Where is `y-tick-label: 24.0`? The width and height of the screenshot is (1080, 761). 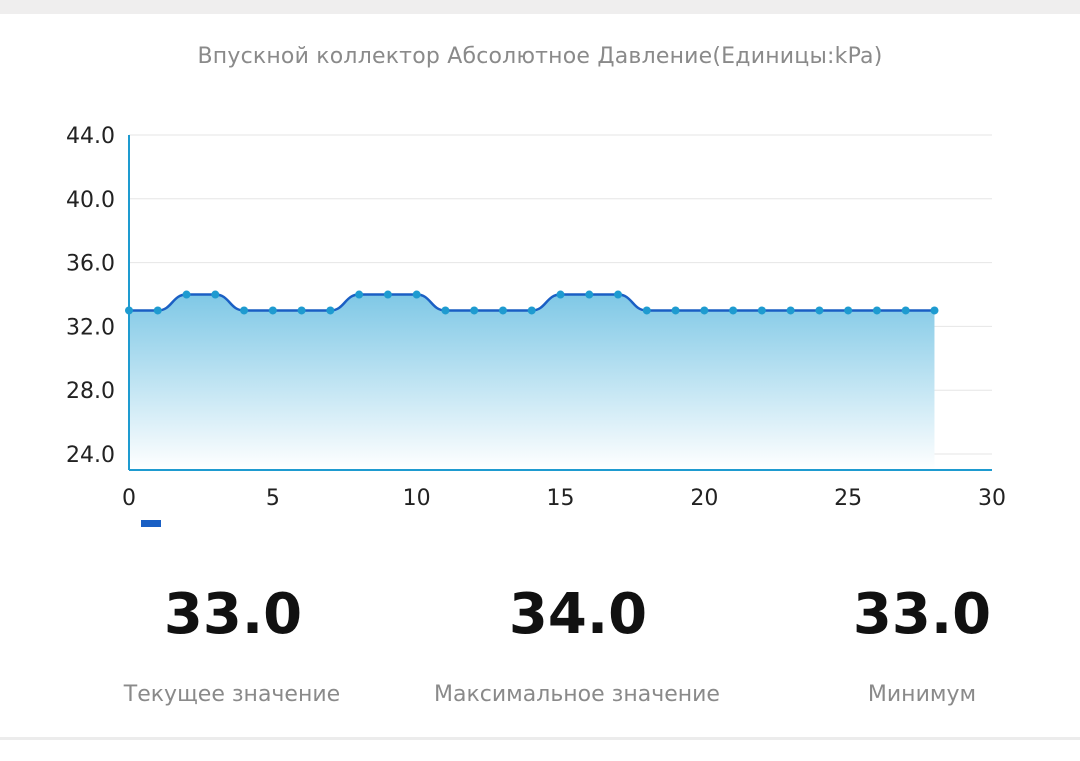 y-tick-label: 24.0 is located at coordinates (90, 455).